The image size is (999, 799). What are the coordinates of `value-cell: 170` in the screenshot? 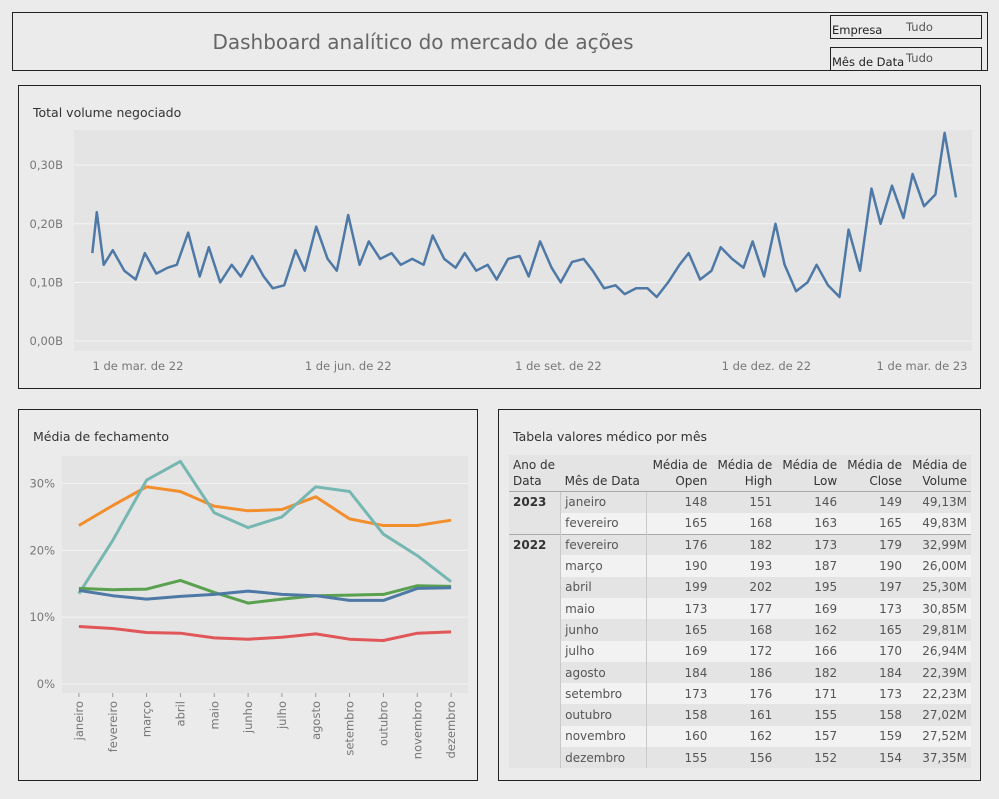 It's located at (874, 651).